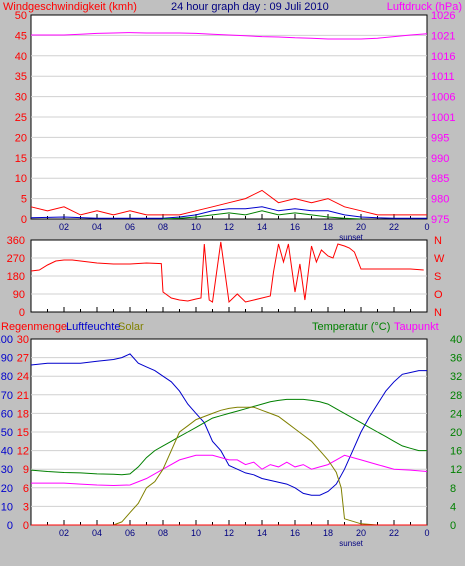  Describe the element at coordinates (70, 7) in the screenshot. I see `wind-axis-label: Windgeschwindigkeit (kmh)` at that location.